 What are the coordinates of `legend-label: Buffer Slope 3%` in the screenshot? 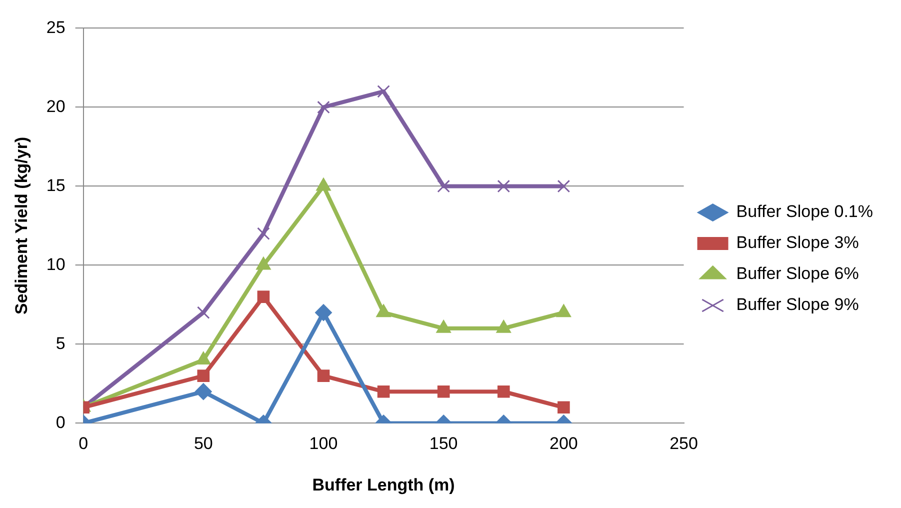 It's located at (797, 242).